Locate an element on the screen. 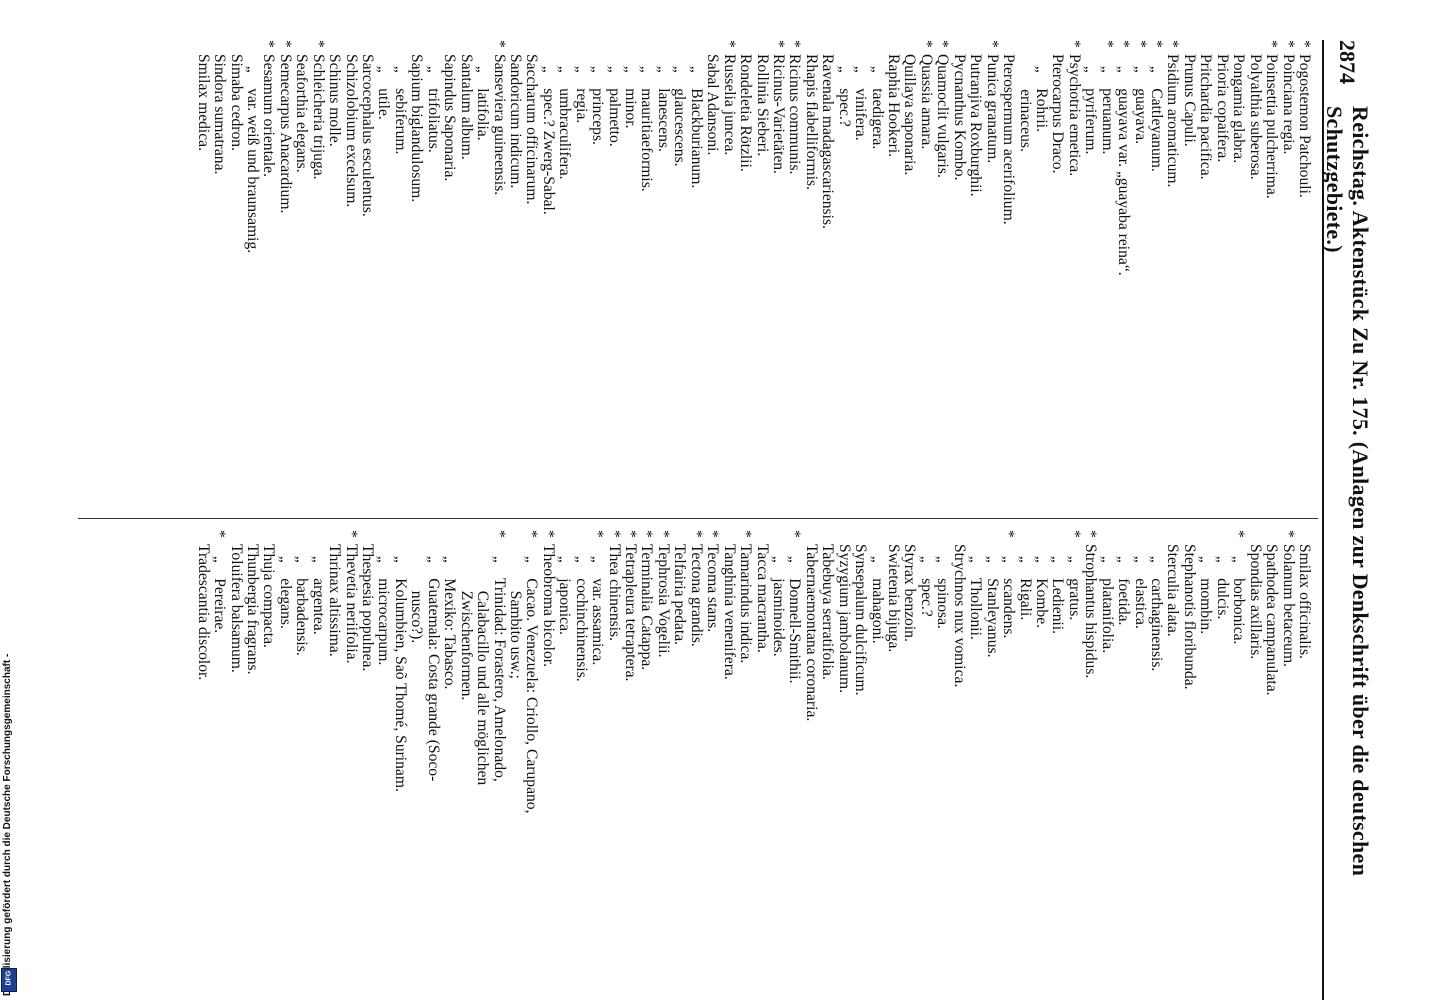 This screenshot has width=1434, height=1000. entry-line: Sabal Adansoni. is located at coordinates (712, 275).